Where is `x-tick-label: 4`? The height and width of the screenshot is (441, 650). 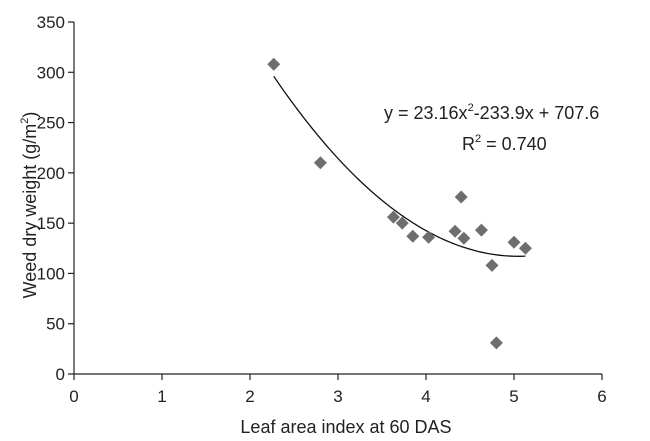 x-tick-label: 4 is located at coordinates (425, 396).